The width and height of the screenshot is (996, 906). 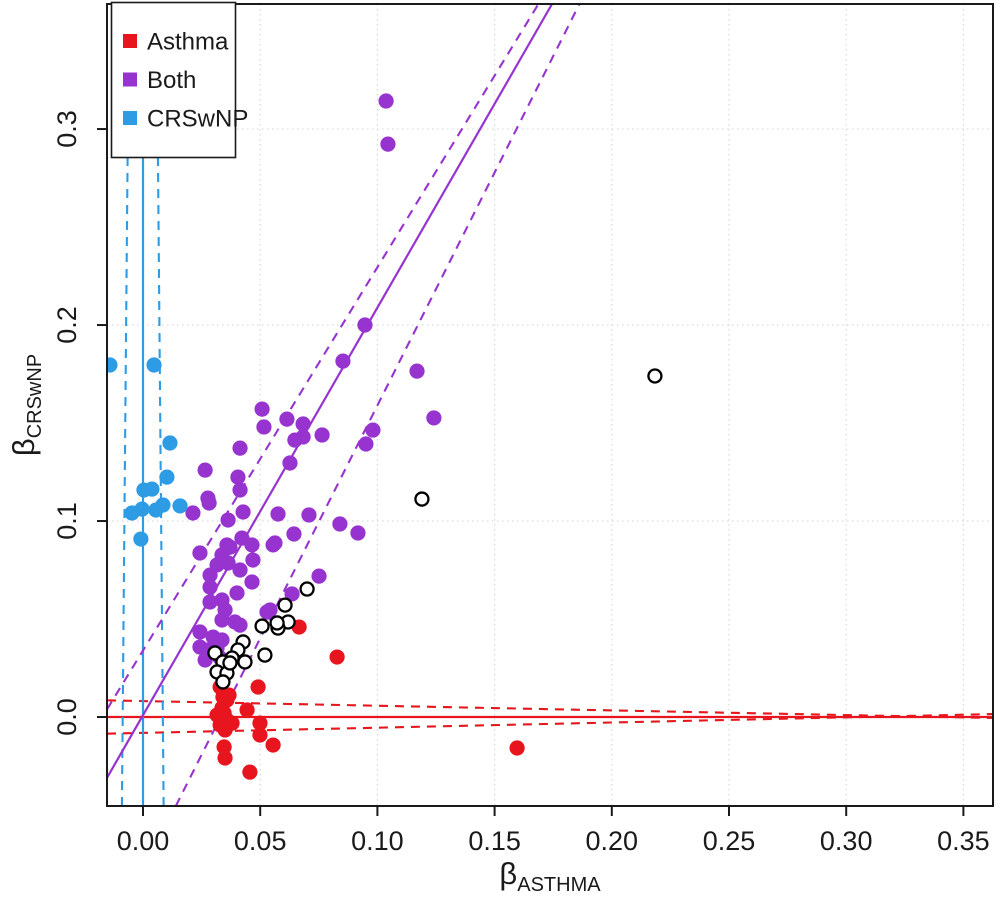 What do you see at coordinates (260, 841) in the screenshot?
I see `x-tick-label: 0.05` at bounding box center [260, 841].